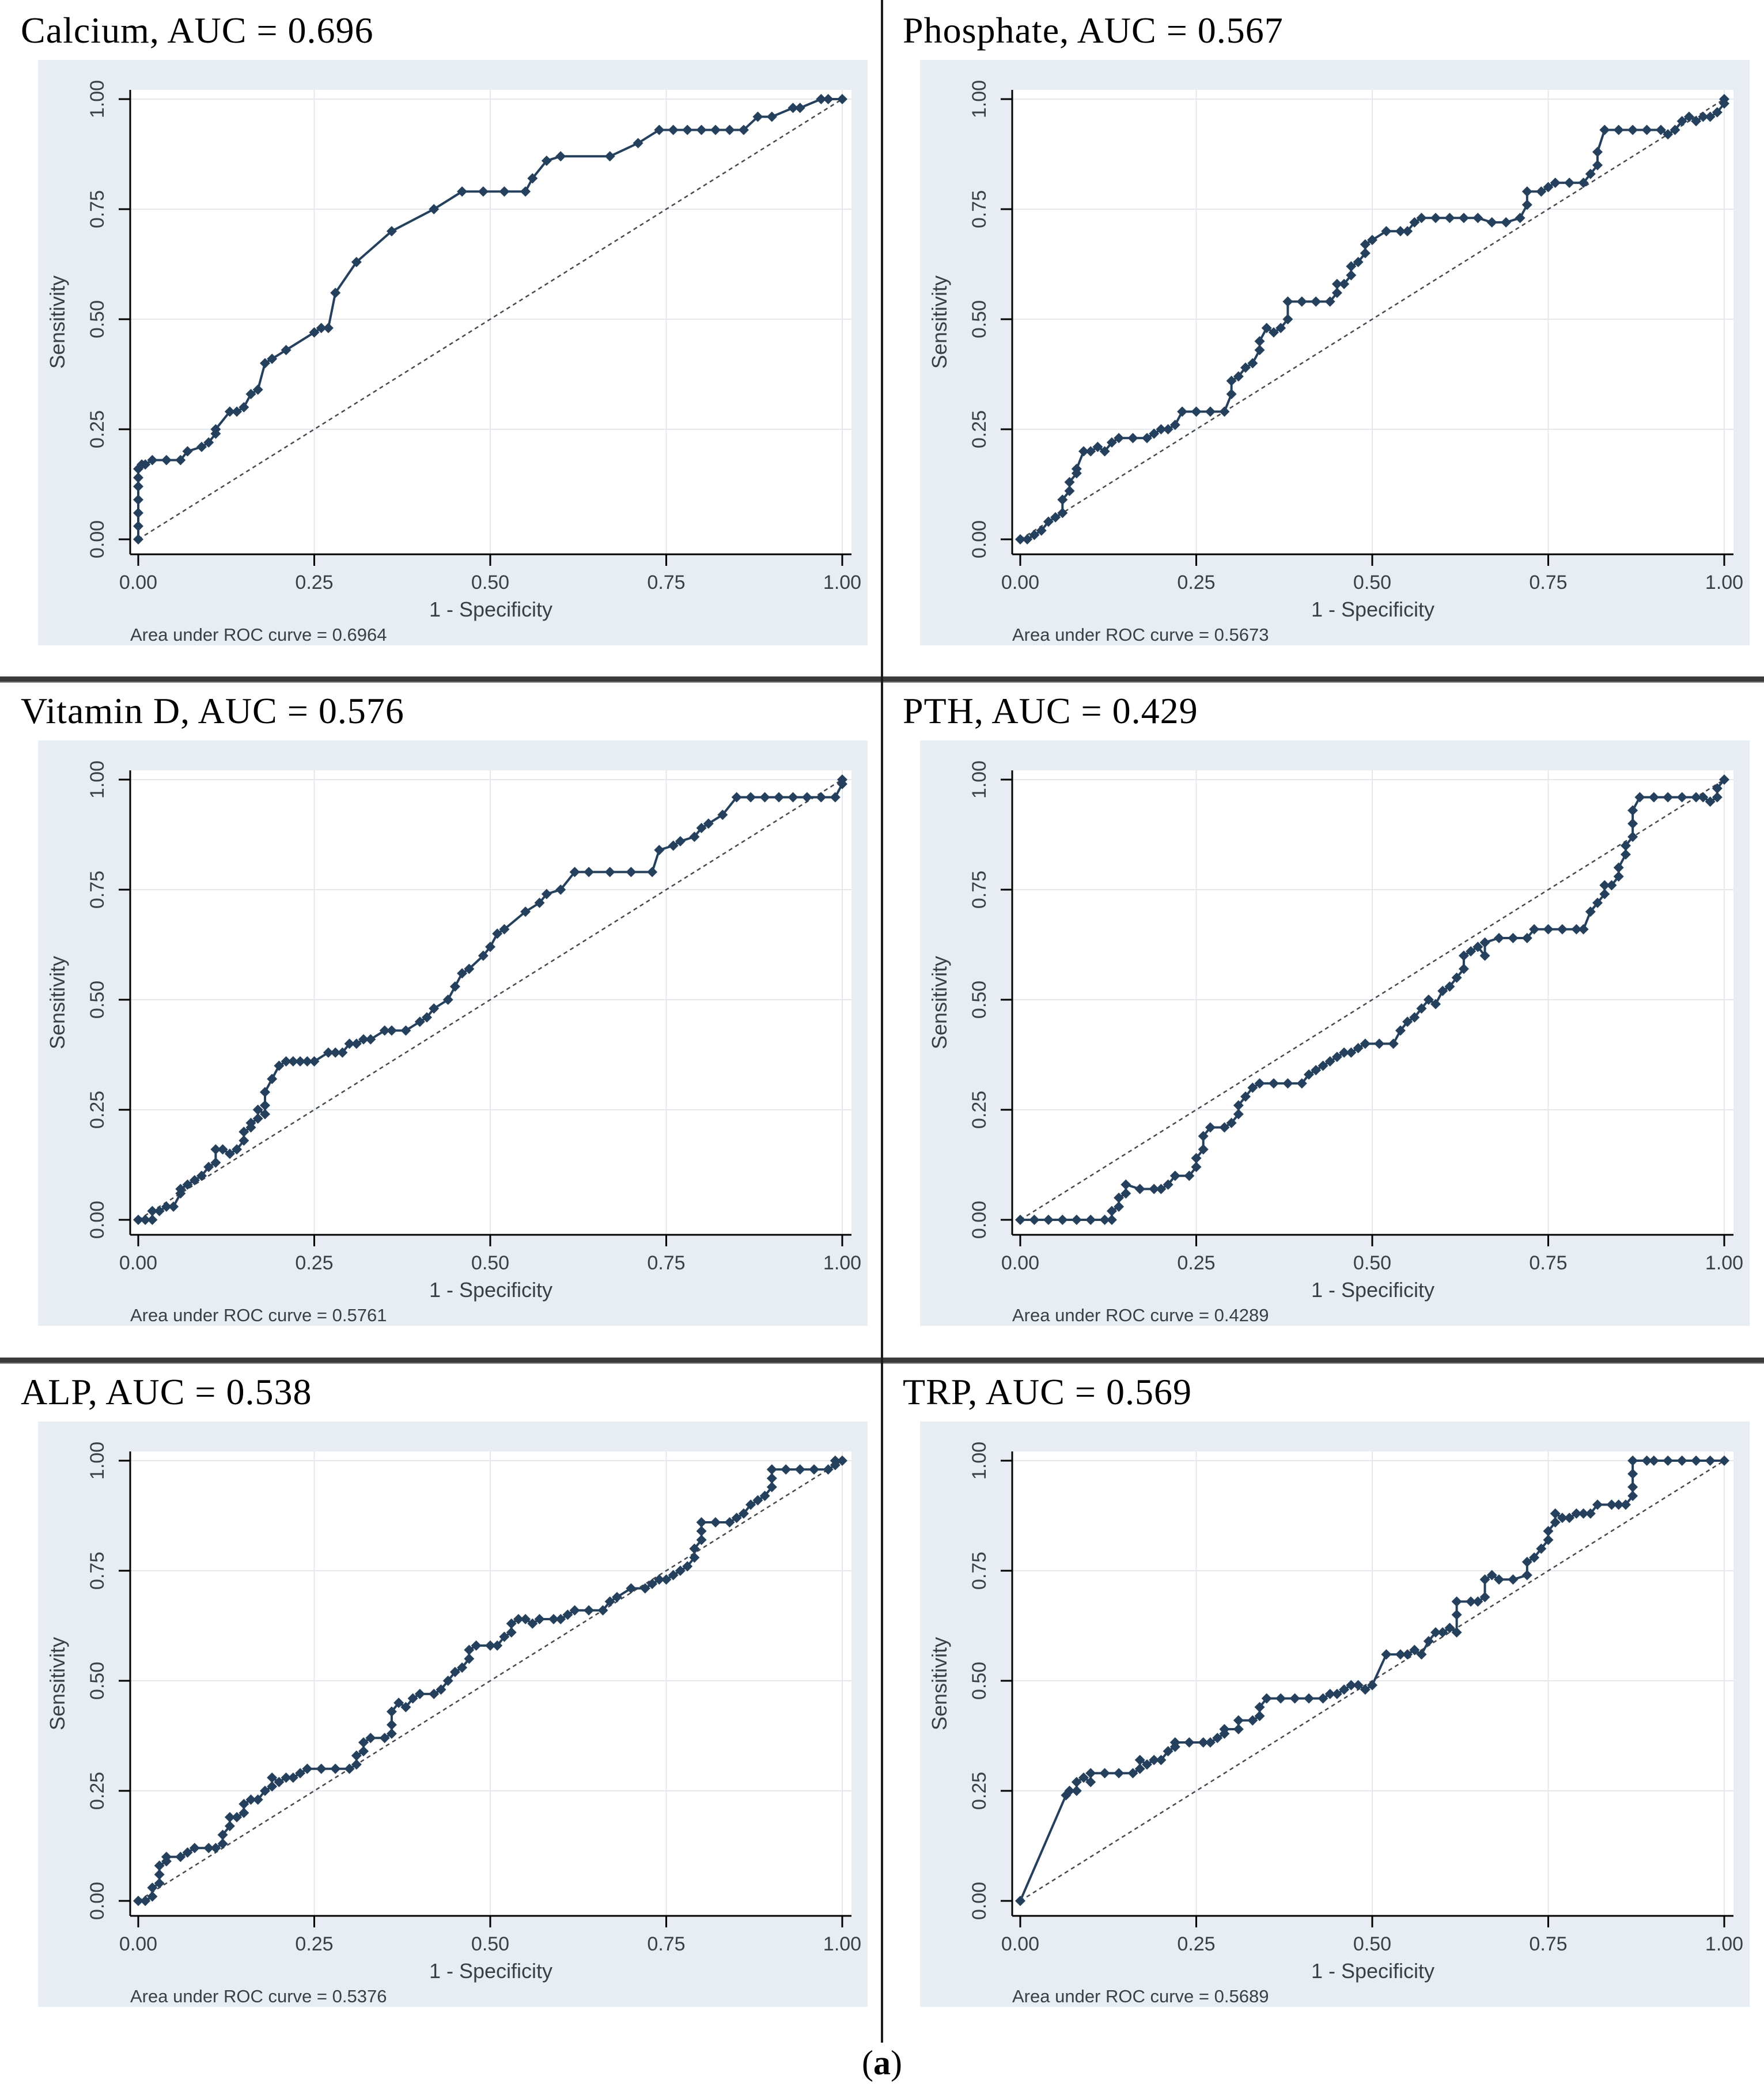 This screenshot has height=2087, width=1764. What do you see at coordinates (1047, 1391) in the screenshot?
I see `panel-title: TRP, AUC = 0.569` at bounding box center [1047, 1391].